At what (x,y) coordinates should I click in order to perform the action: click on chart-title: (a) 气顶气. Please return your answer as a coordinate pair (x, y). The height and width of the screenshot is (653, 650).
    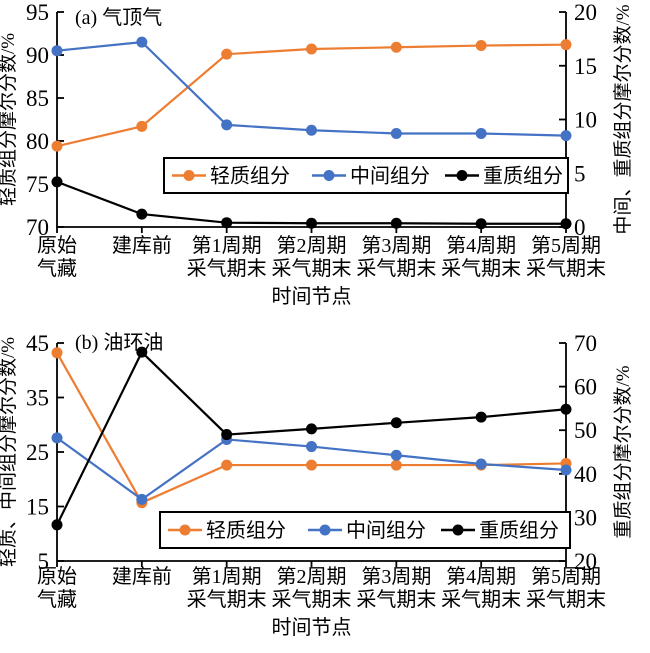
    Looking at the image, I should click on (118, 17).